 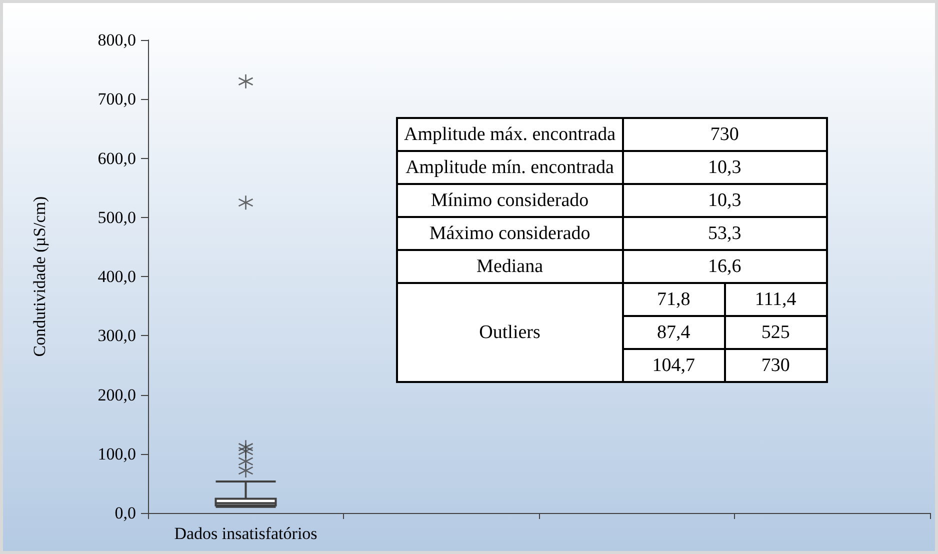 I want to click on y-tick-label: 200,0, so click(x=117, y=394).